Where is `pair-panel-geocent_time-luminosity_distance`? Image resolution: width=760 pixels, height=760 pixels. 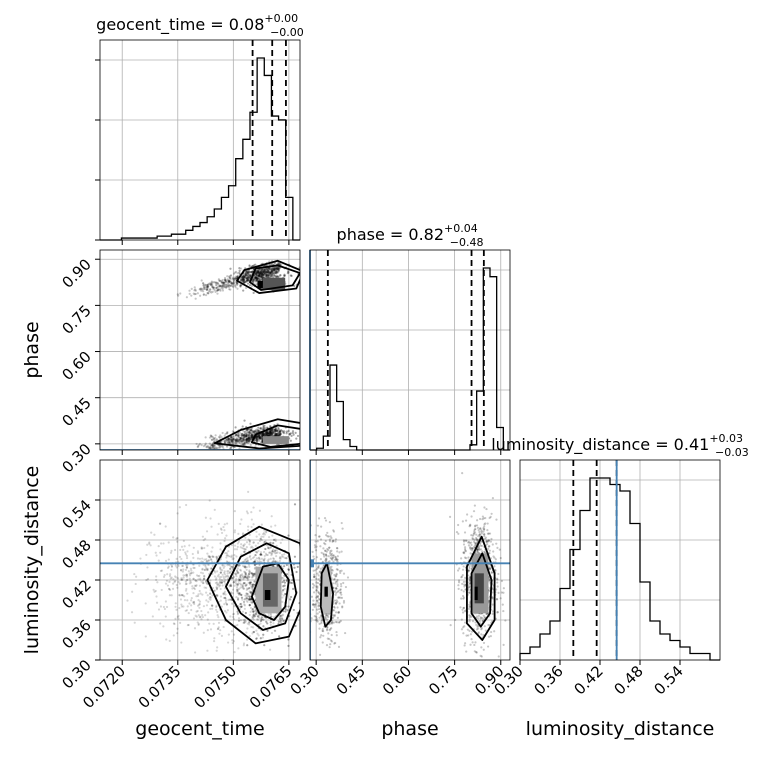
pair-panel-geocent_time-luminosity_distance is located at coordinates (198, 562).